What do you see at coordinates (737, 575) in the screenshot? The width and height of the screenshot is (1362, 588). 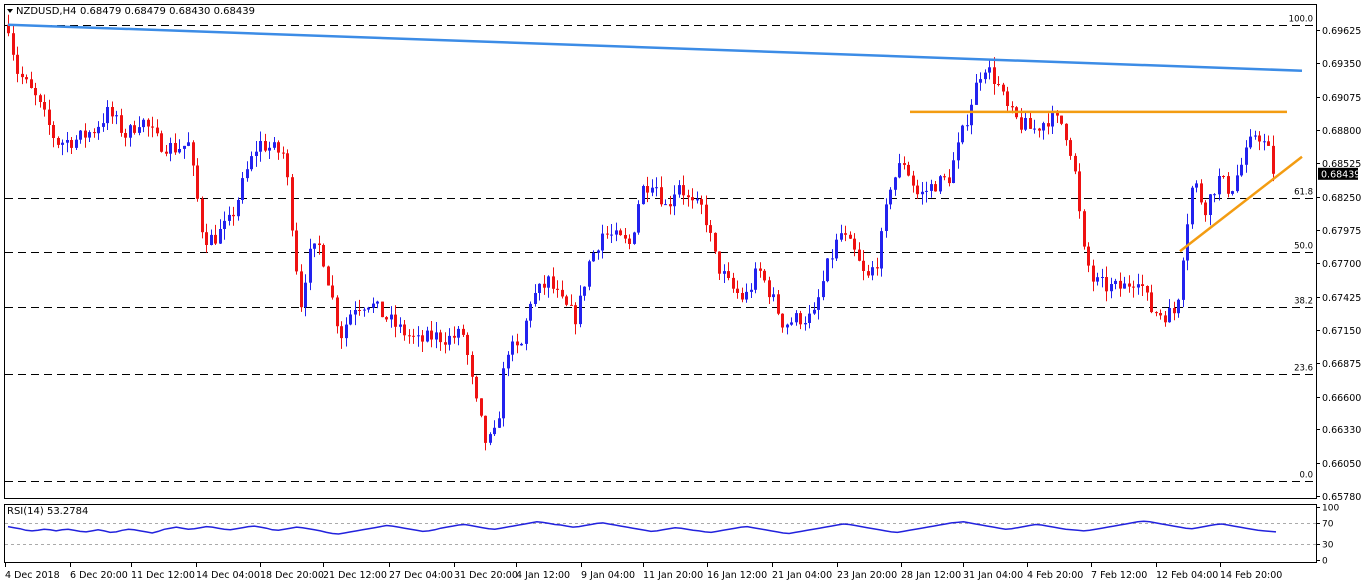 I see `time-tick-label: 16 Jan 12:00` at bounding box center [737, 575].